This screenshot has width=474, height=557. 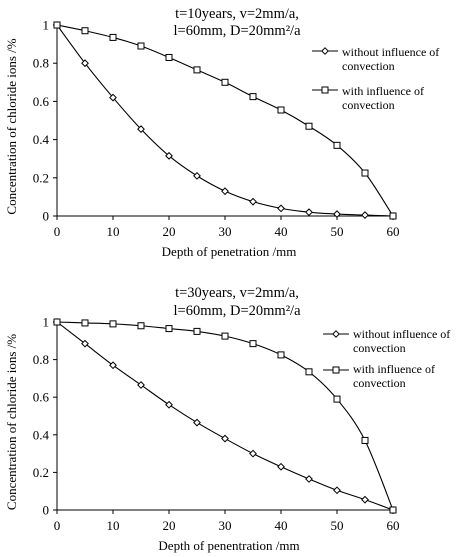 What do you see at coordinates (393, 525) in the screenshot?
I see `chart-2-x-tick-label: 60` at bounding box center [393, 525].